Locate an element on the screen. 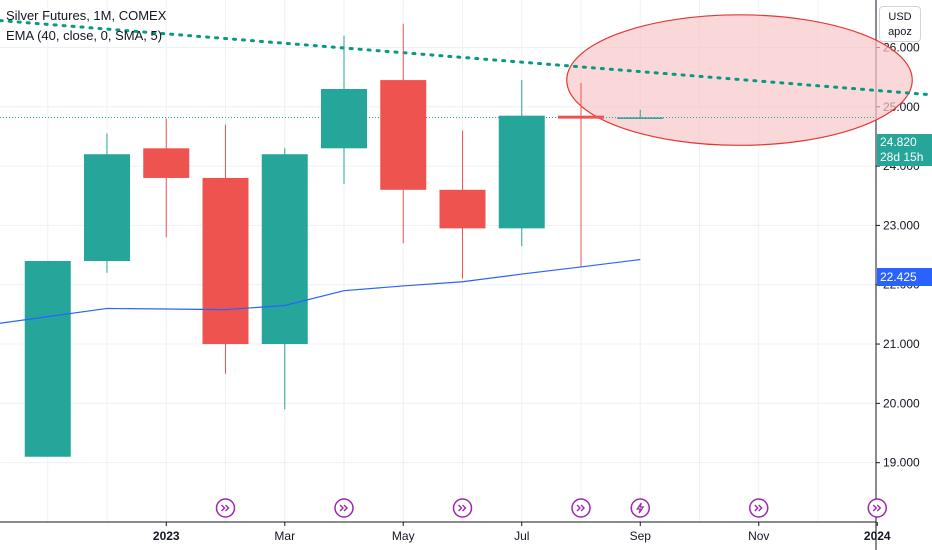  y-tick-label: 20.000 is located at coordinates (901, 403).